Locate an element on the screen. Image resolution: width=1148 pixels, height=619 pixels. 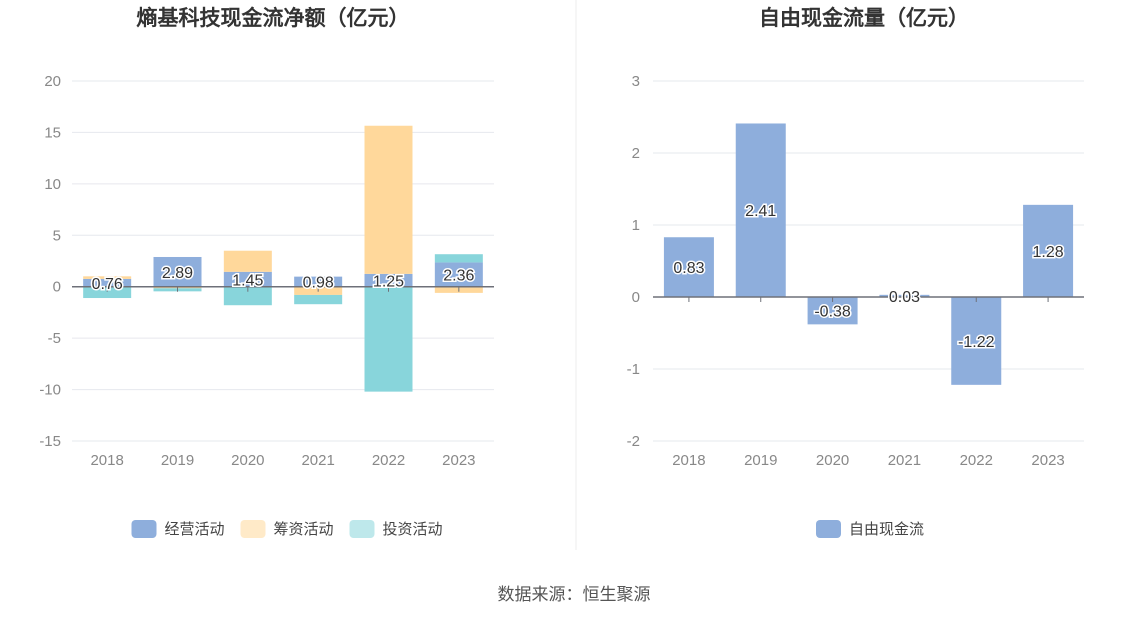
chart1-x-tick-label: 2022 is located at coordinates (388, 460).